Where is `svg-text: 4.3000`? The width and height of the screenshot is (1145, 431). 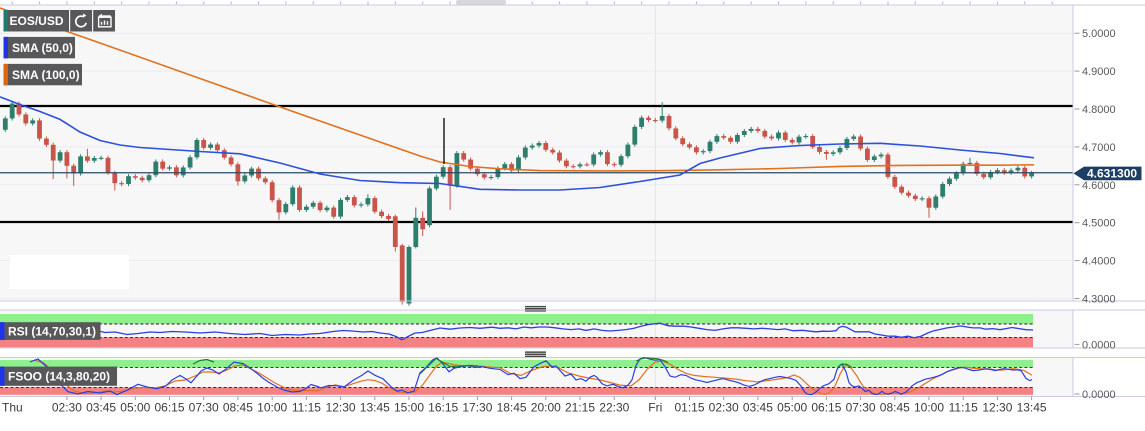
svg-text: 4.3000 is located at coordinates (1099, 300).